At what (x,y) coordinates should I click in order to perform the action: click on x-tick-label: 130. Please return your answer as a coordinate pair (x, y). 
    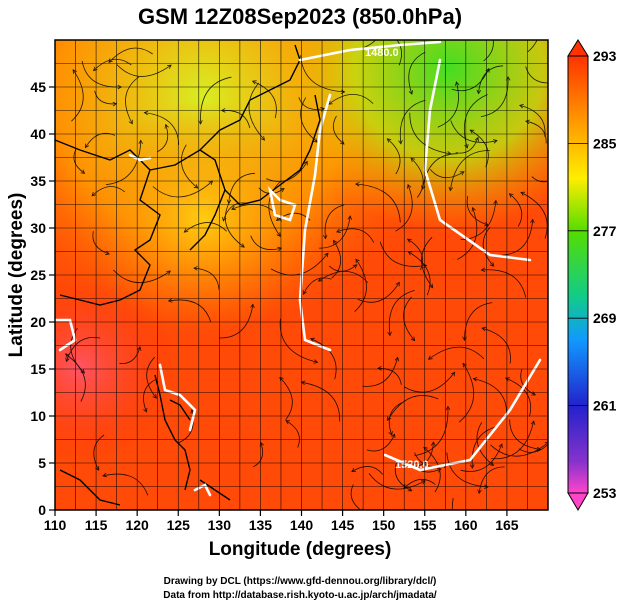
    Looking at the image, I should click on (220, 525).